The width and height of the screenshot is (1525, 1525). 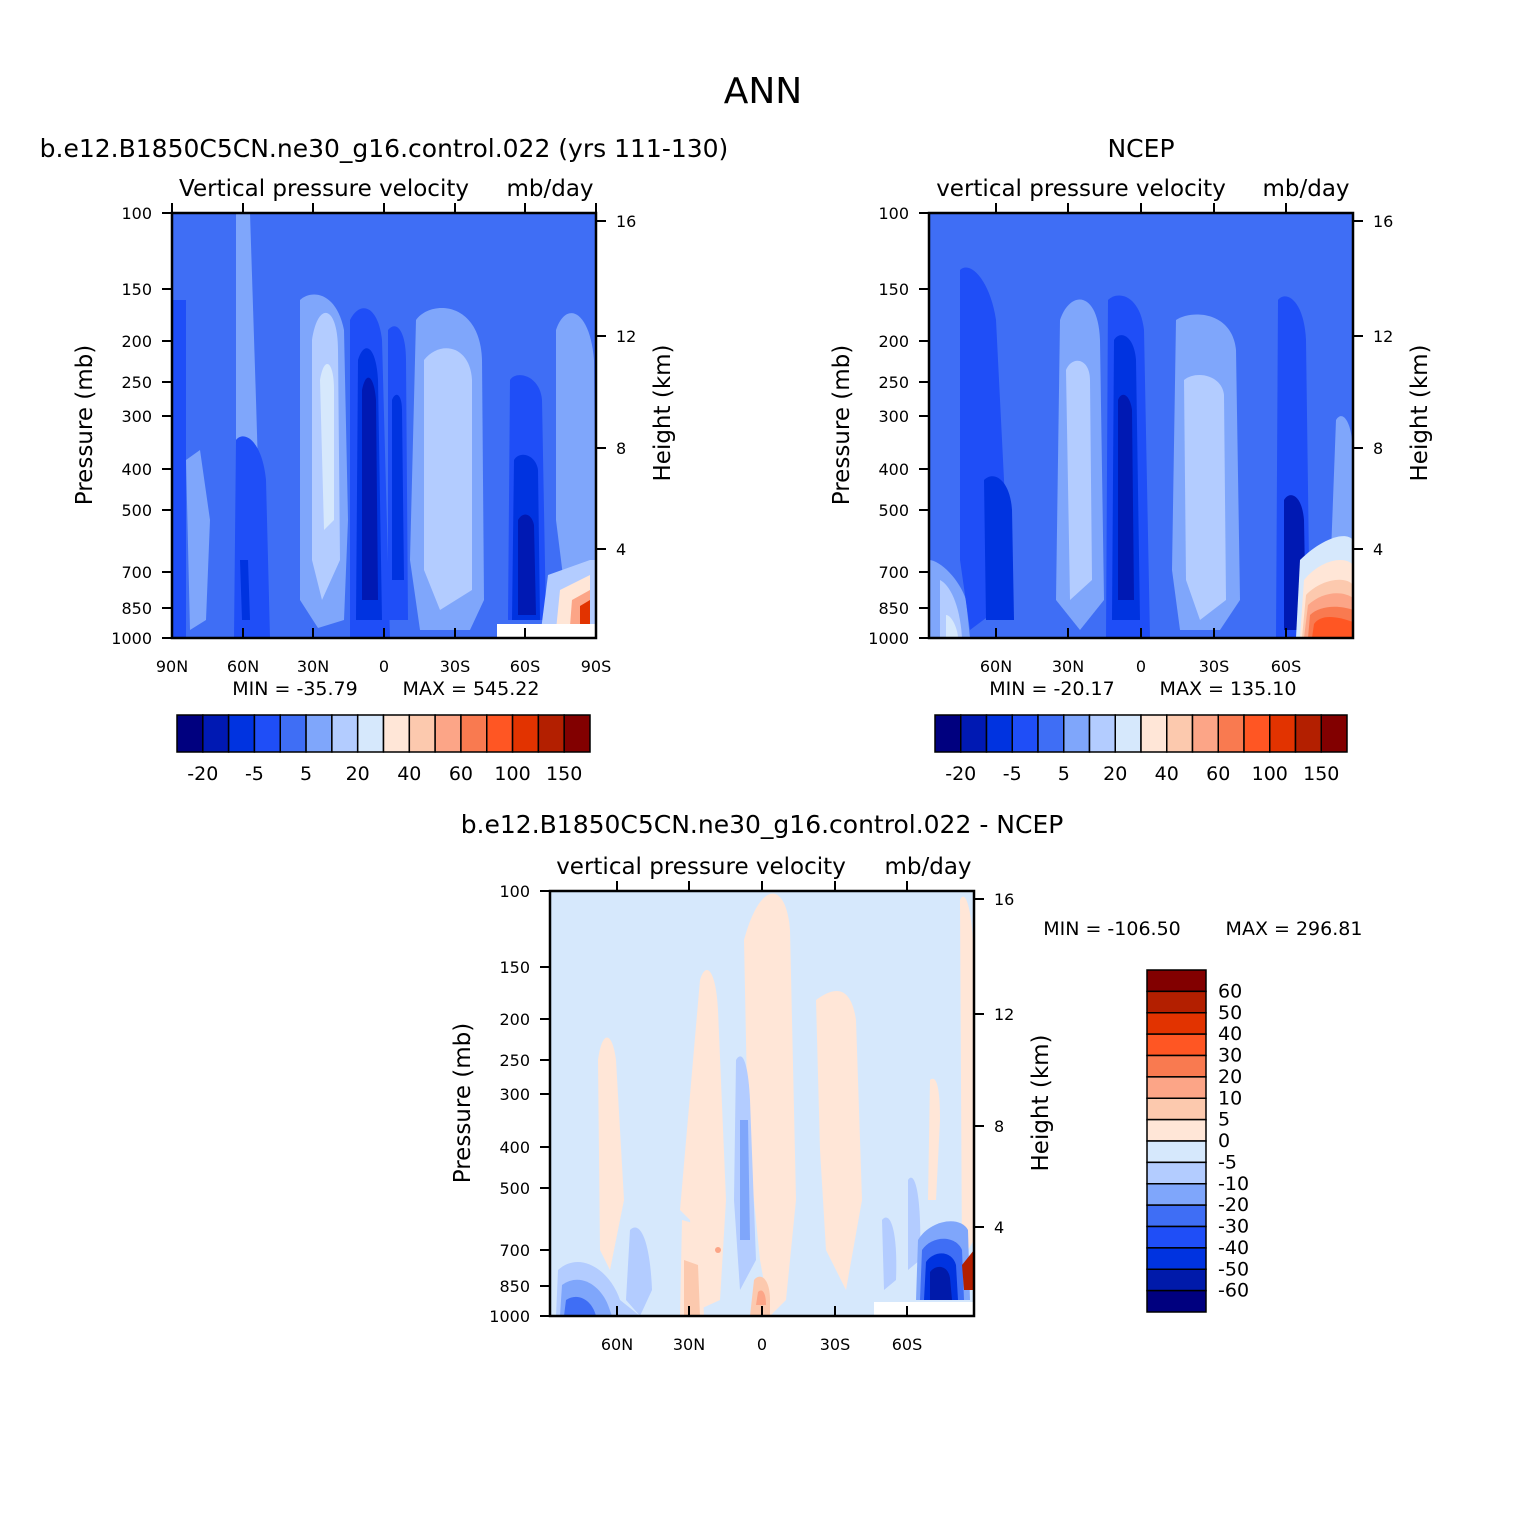 I want to click on panel-model-y-tick: 500, so click(x=136, y=510).